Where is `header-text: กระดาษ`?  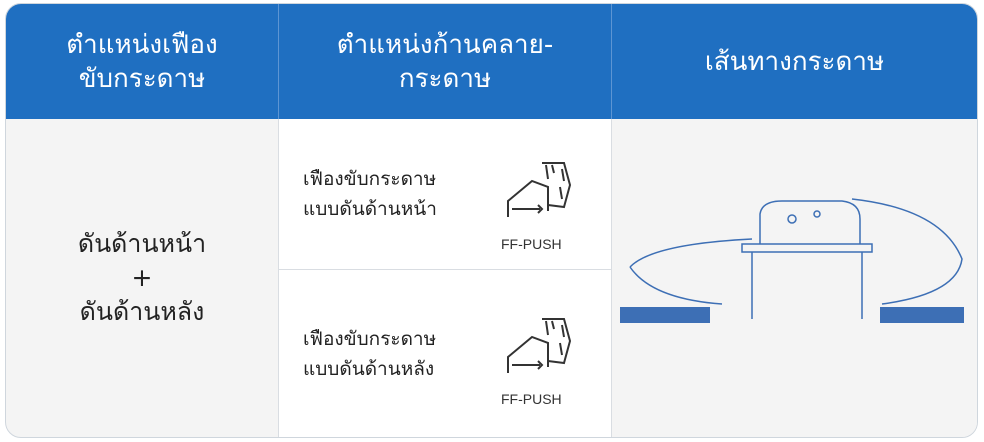
header-text: กระดาษ is located at coordinates (445, 78).